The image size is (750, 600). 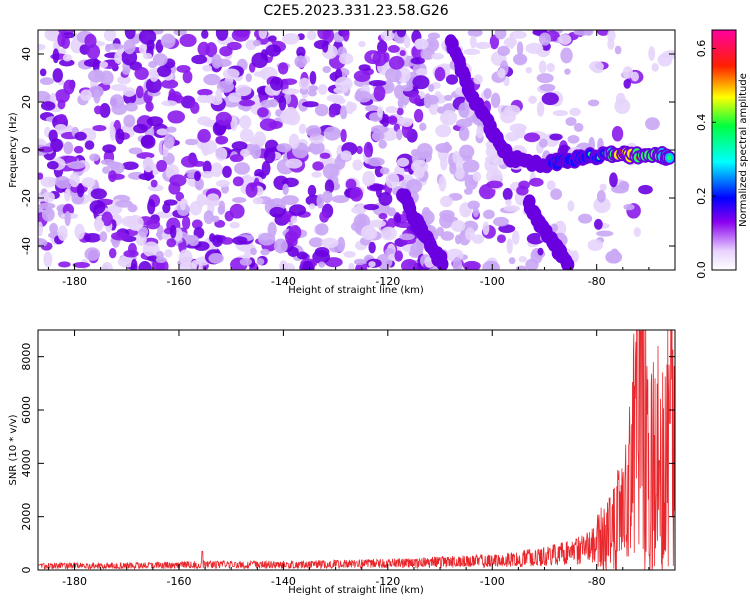 I want to click on snr-y-tick-label: 8000, so click(x=26, y=357).